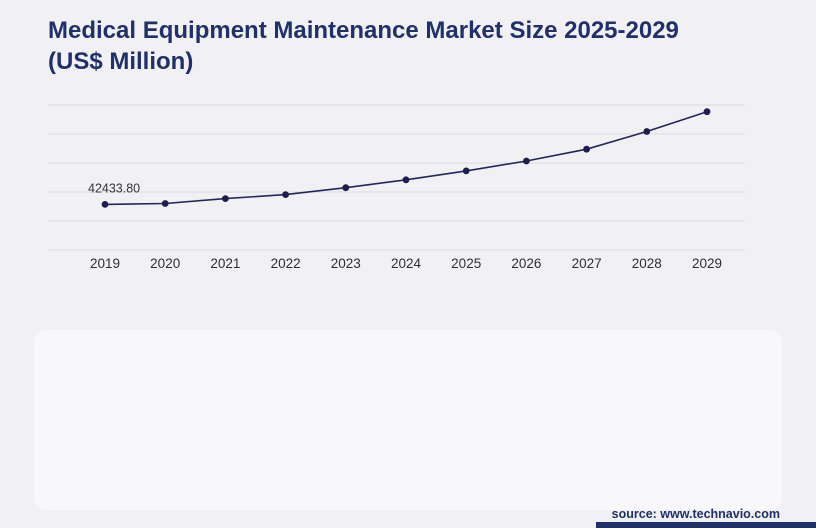 The width and height of the screenshot is (816, 528). What do you see at coordinates (406, 158) in the screenshot?
I see `market-size-line` at bounding box center [406, 158].